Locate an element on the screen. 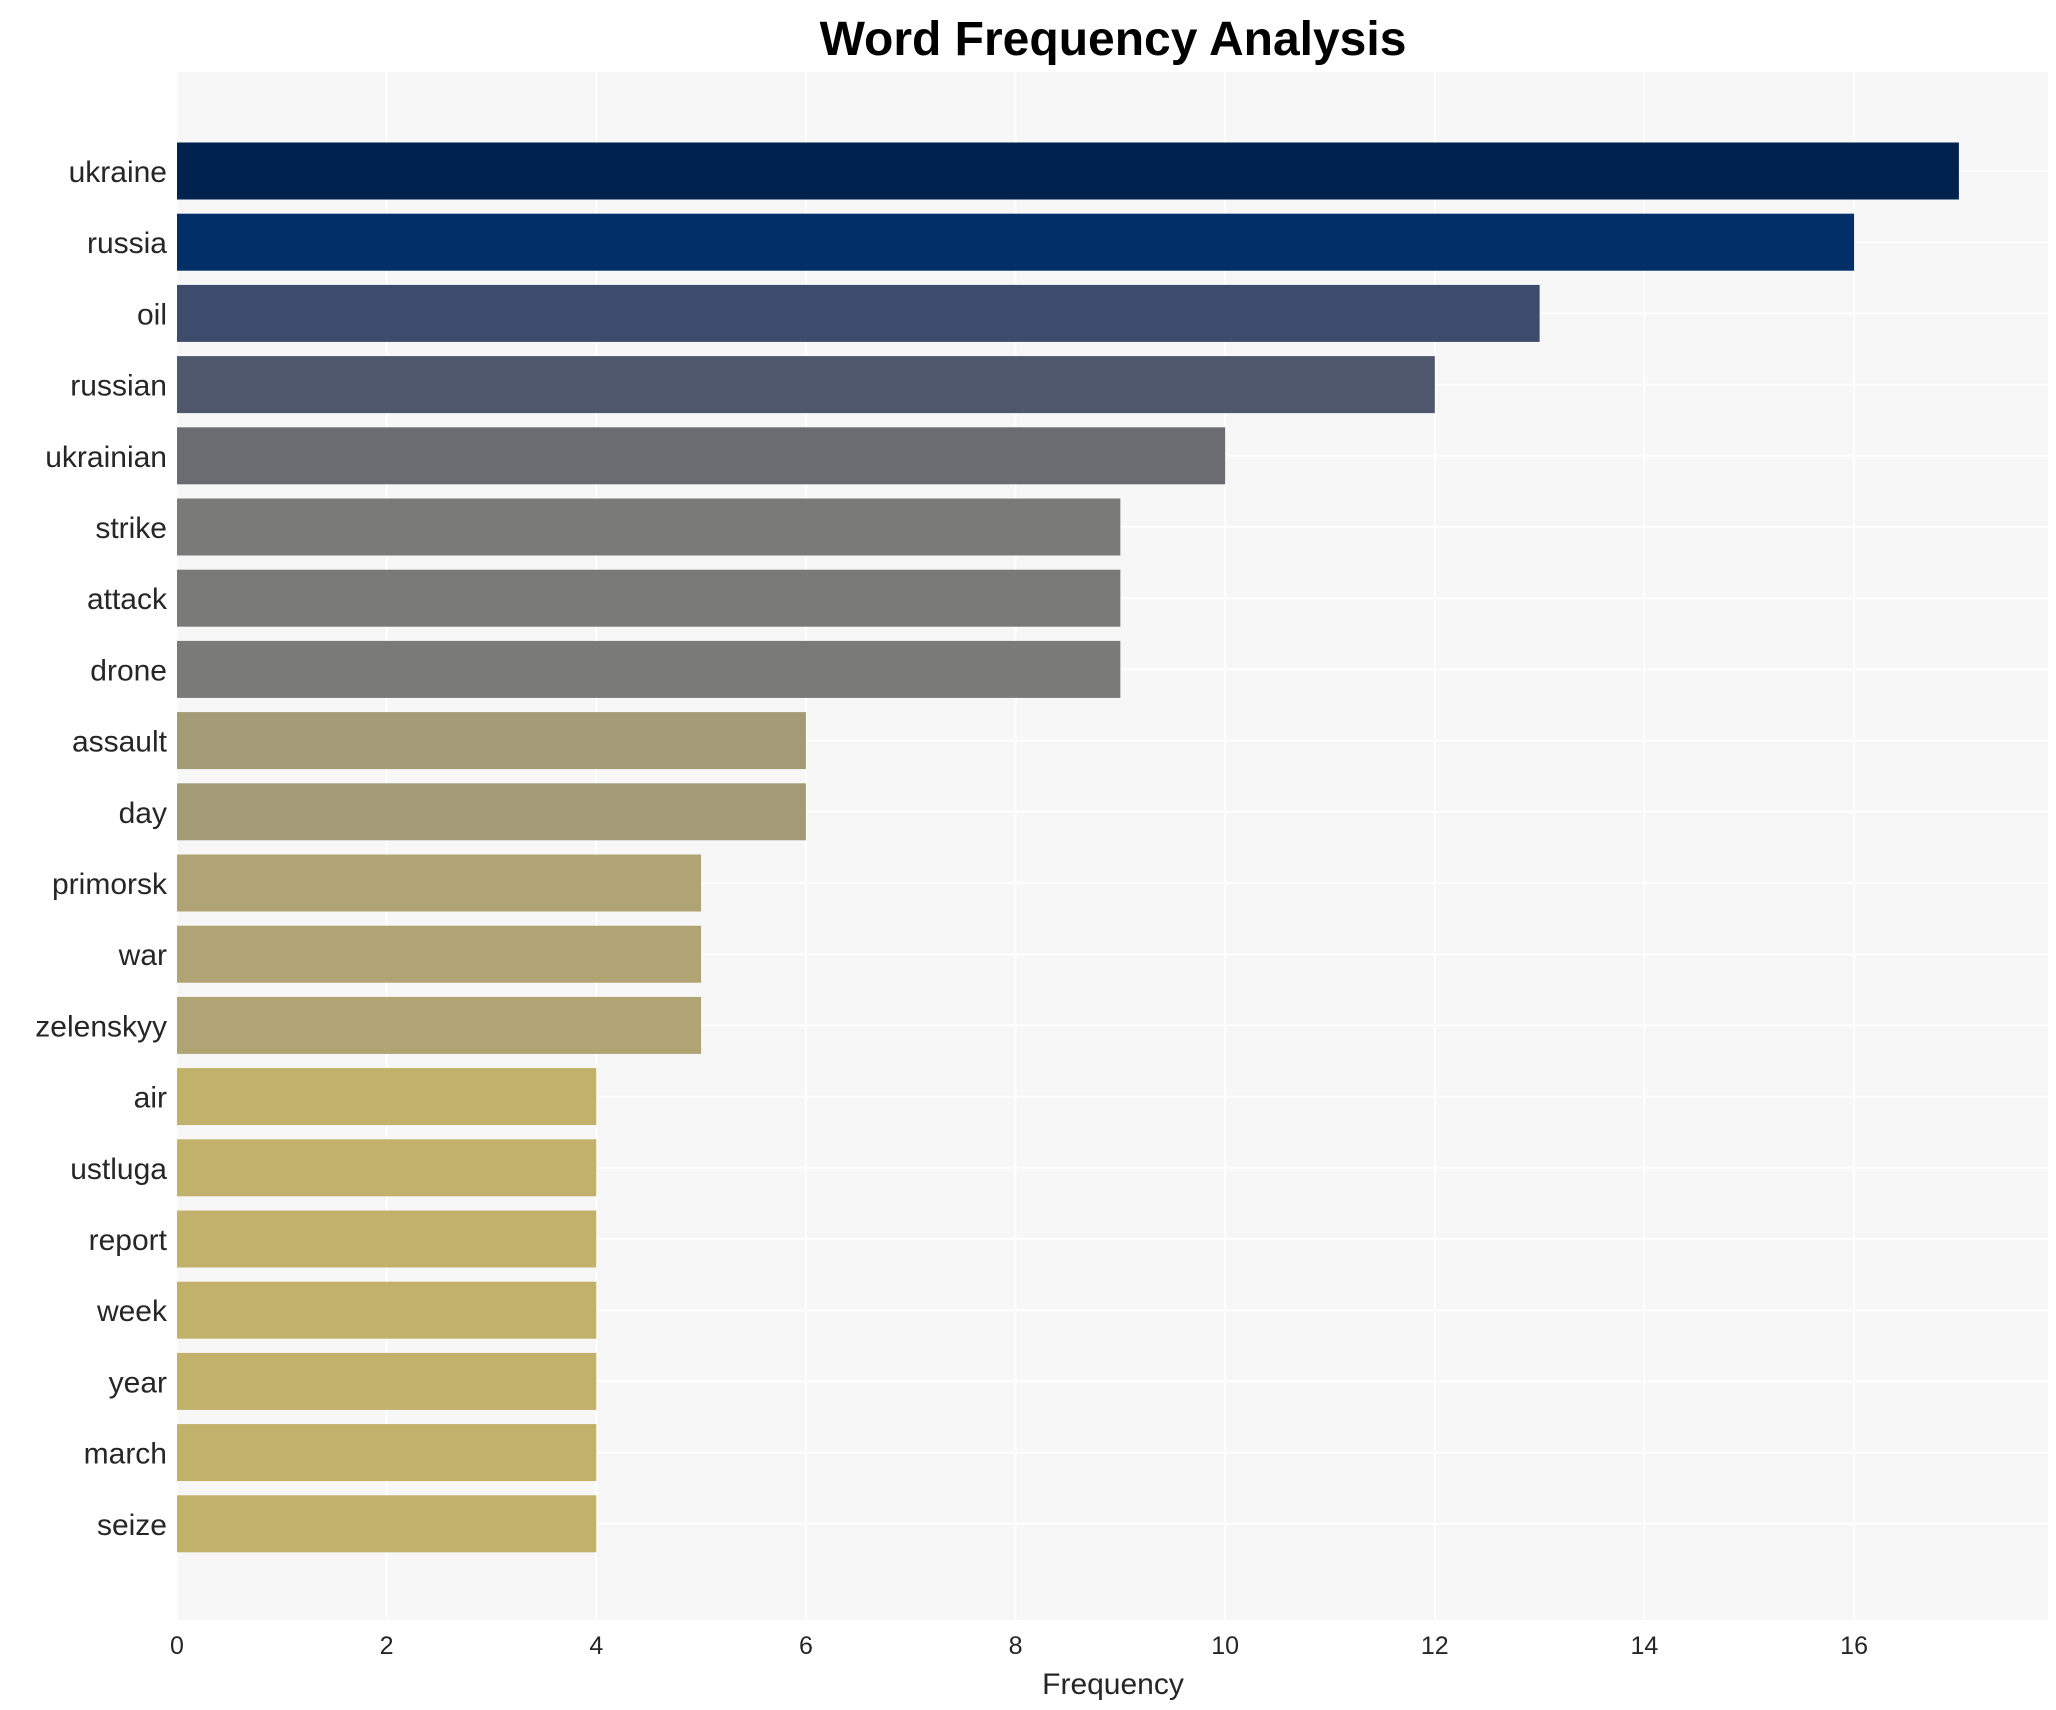 This screenshot has width=2056, height=1710. bar-ustluga is located at coordinates (387, 1168).